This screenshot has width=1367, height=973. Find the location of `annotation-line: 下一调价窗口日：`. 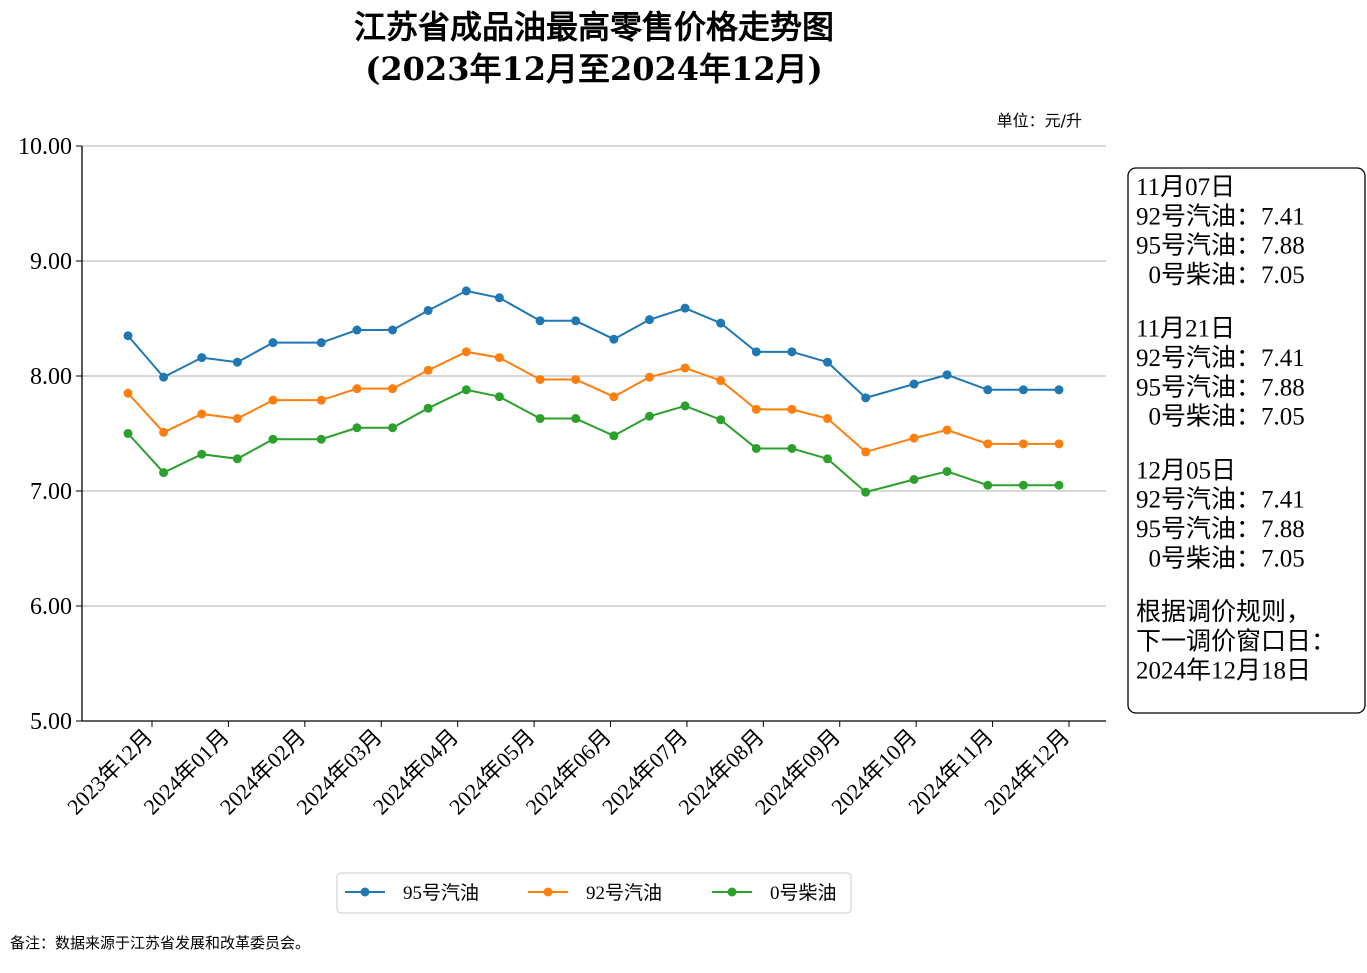

annotation-line: 下一调价窗口日： is located at coordinates (1236, 641).